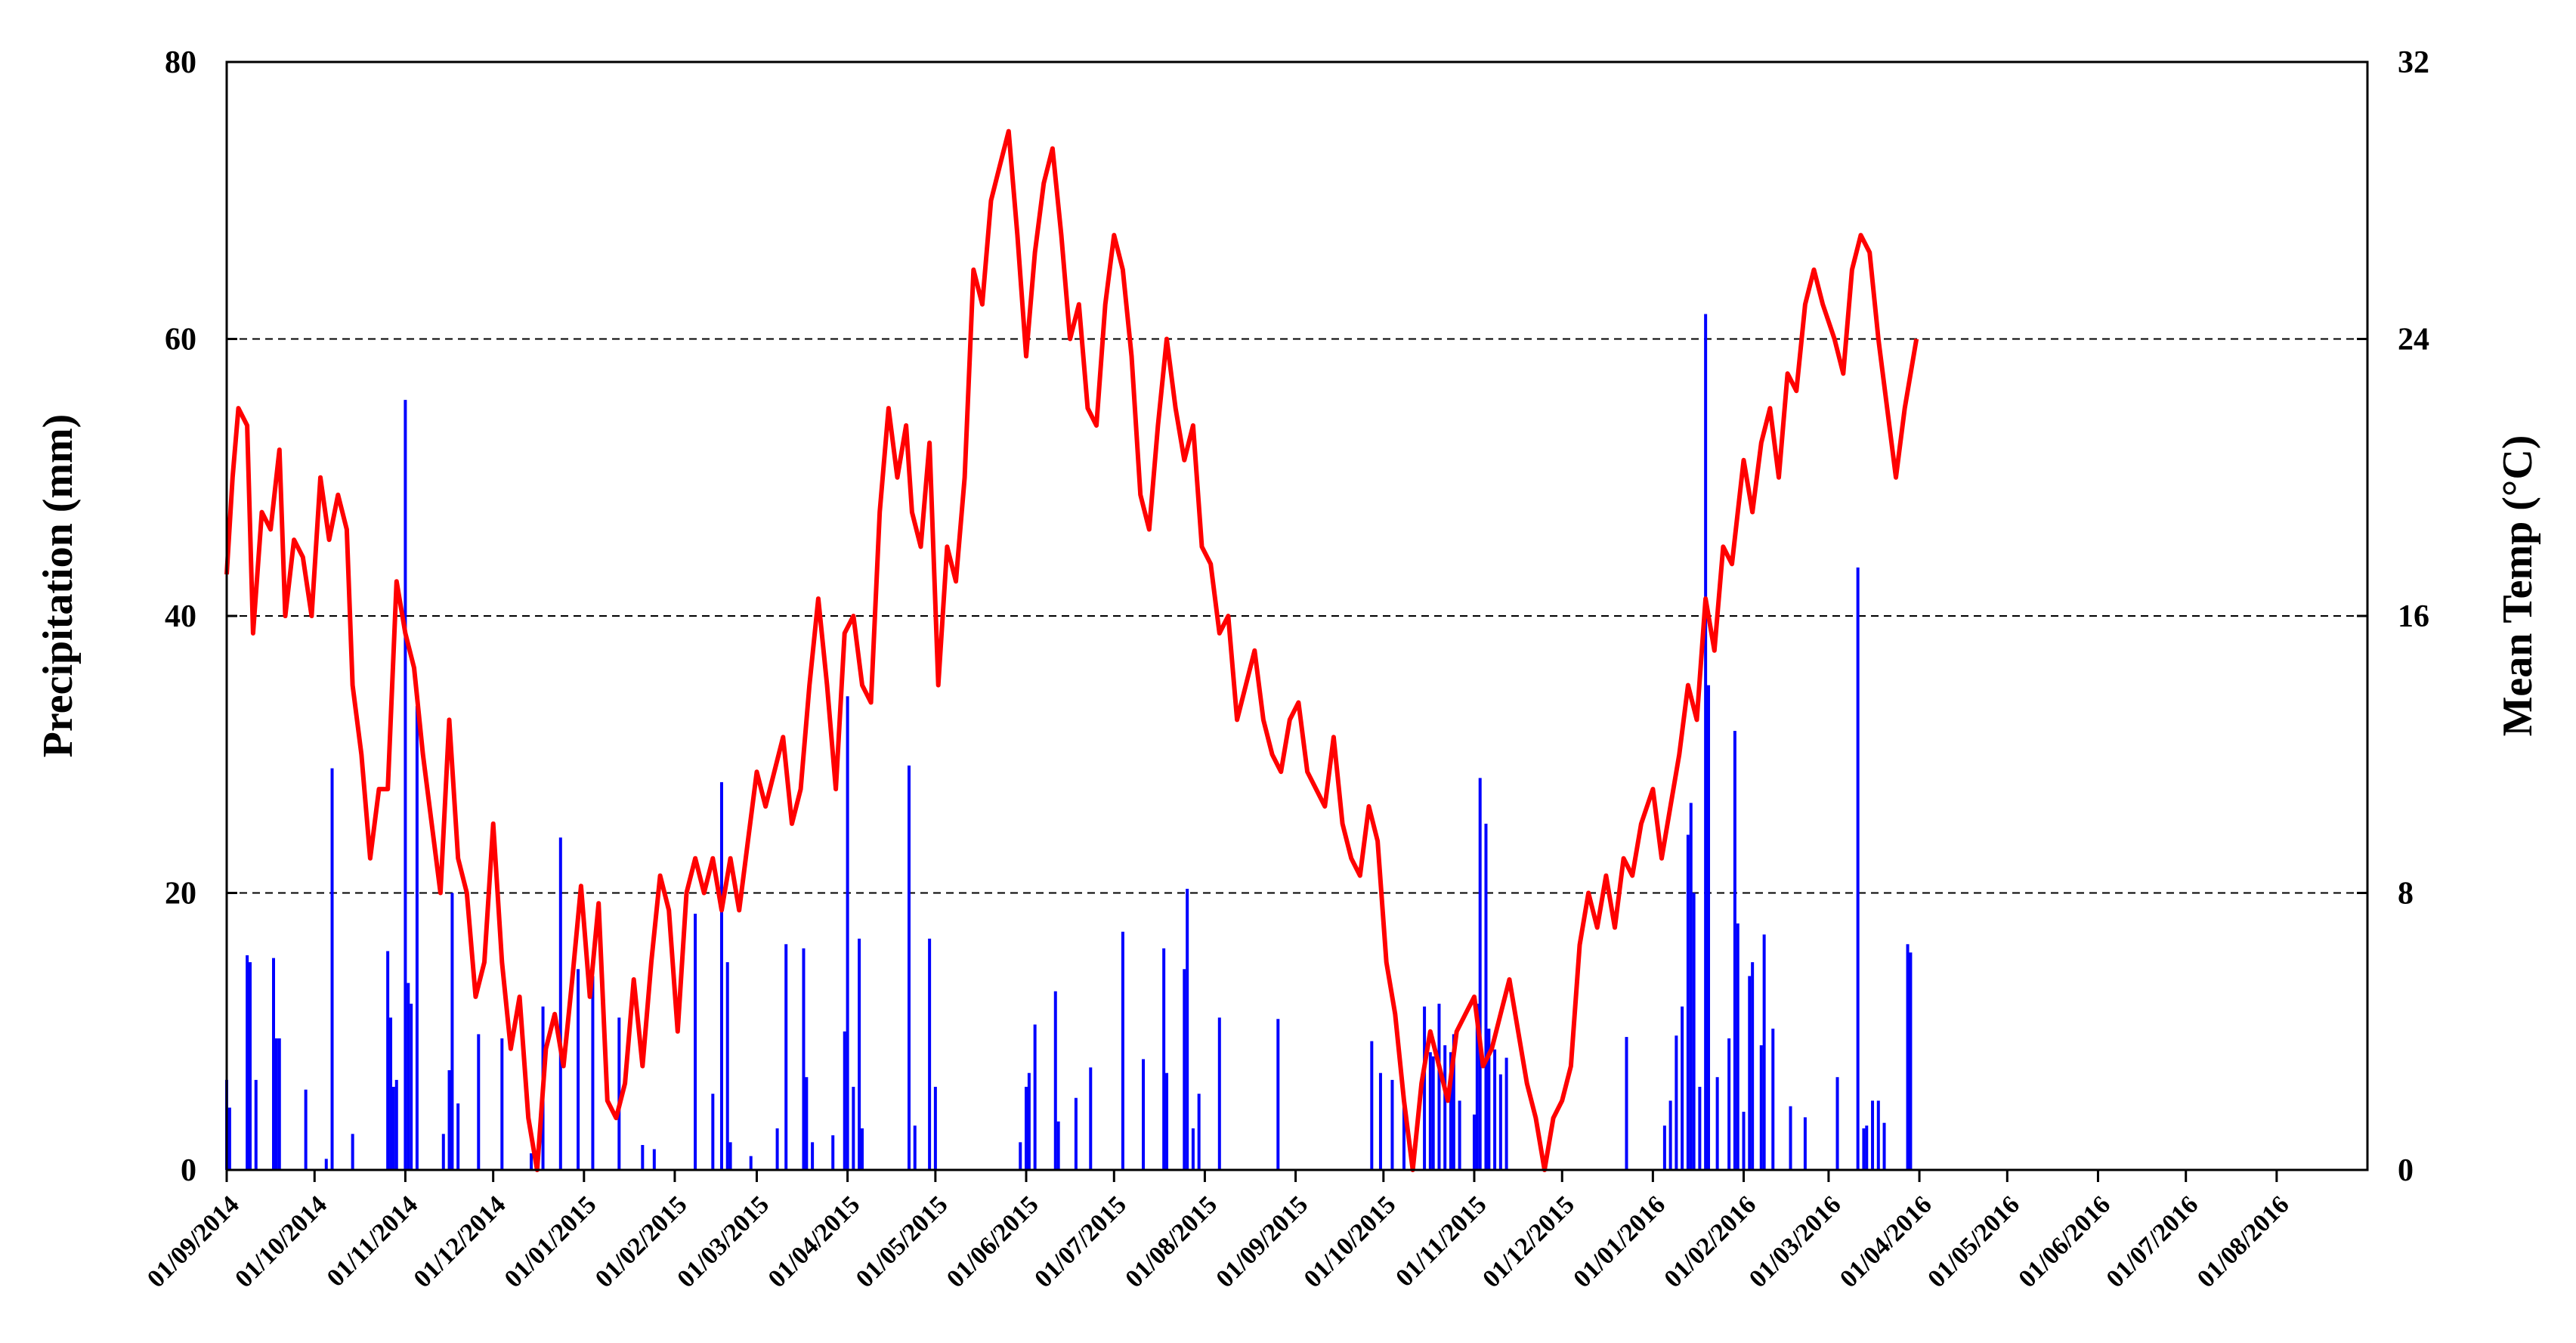  I want to click on x-tick-label: 01/08/2016, so click(2243, 1241).